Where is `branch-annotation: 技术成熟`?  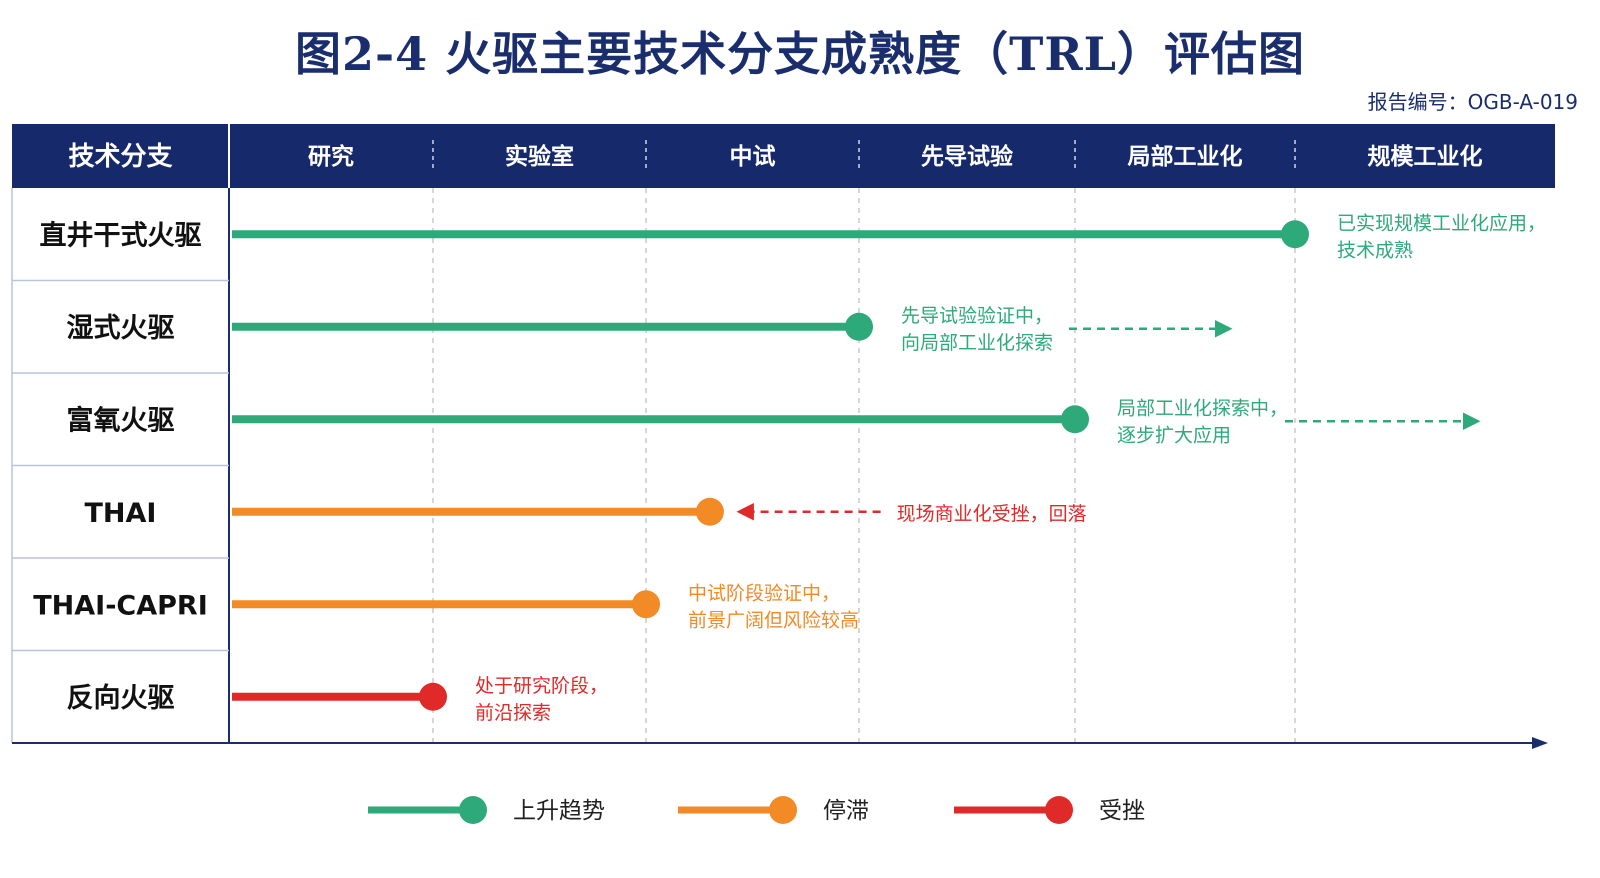 branch-annotation: 技术成熟 is located at coordinates (1375, 250).